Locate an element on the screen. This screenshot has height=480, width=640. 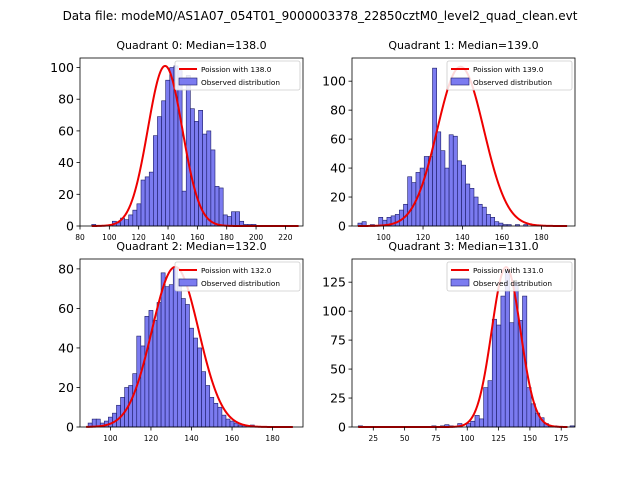
y-tick-label: 40 is located at coordinates (66, 347).